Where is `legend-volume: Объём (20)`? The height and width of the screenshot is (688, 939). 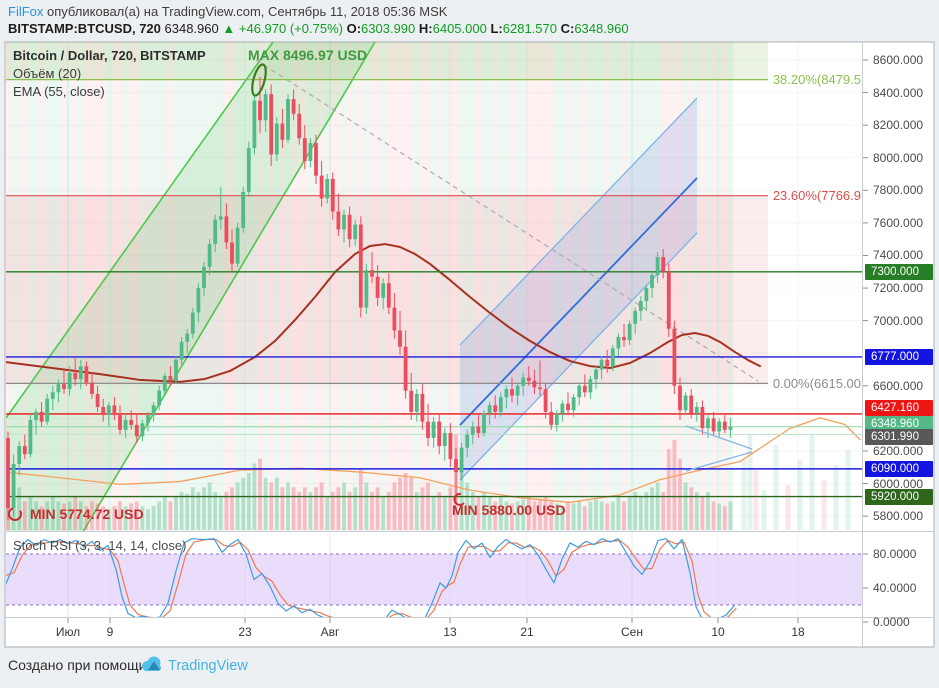 legend-volume: Объём (20) is located at coordinates (47, 73).